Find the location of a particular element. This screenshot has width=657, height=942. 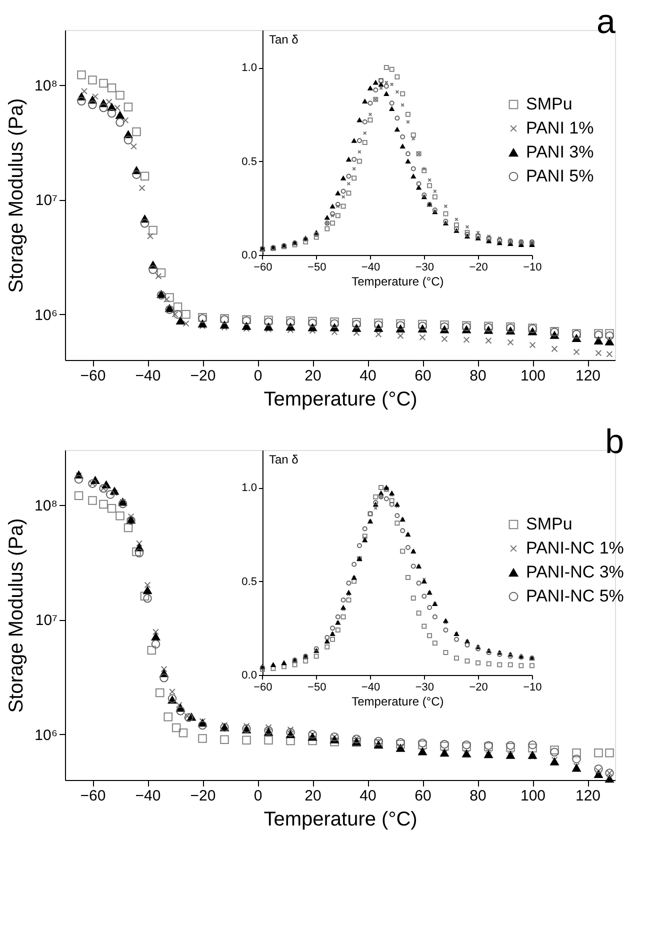

legend-label: PANI 3% is located at coordinates (560, 152).